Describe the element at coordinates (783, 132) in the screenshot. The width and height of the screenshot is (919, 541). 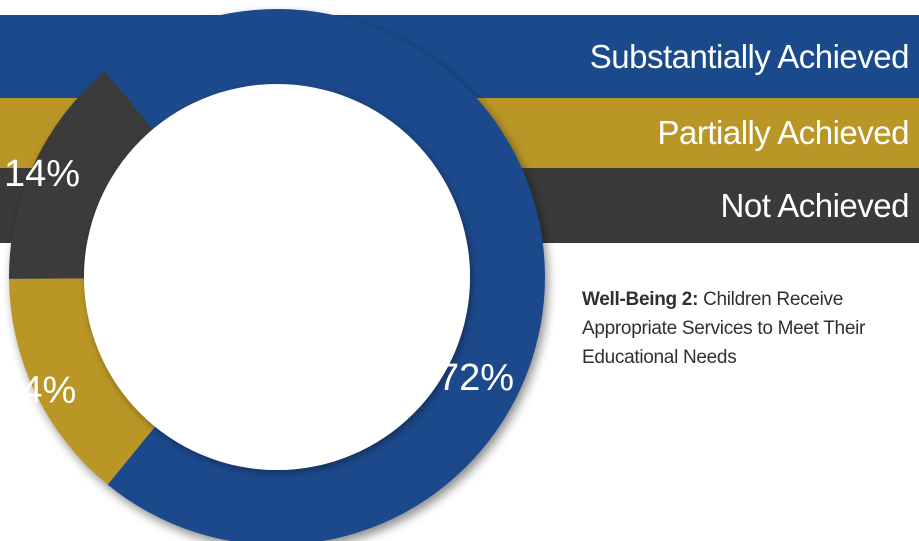
I see `legend-label: Partially Achieved` at that location.